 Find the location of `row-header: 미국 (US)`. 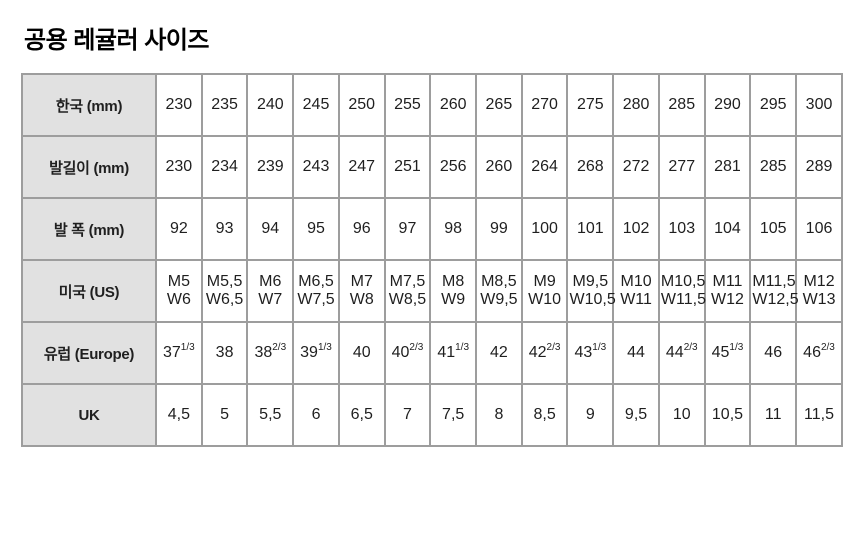

row-header: 미국 (US) is located at coordinates (89, 291).